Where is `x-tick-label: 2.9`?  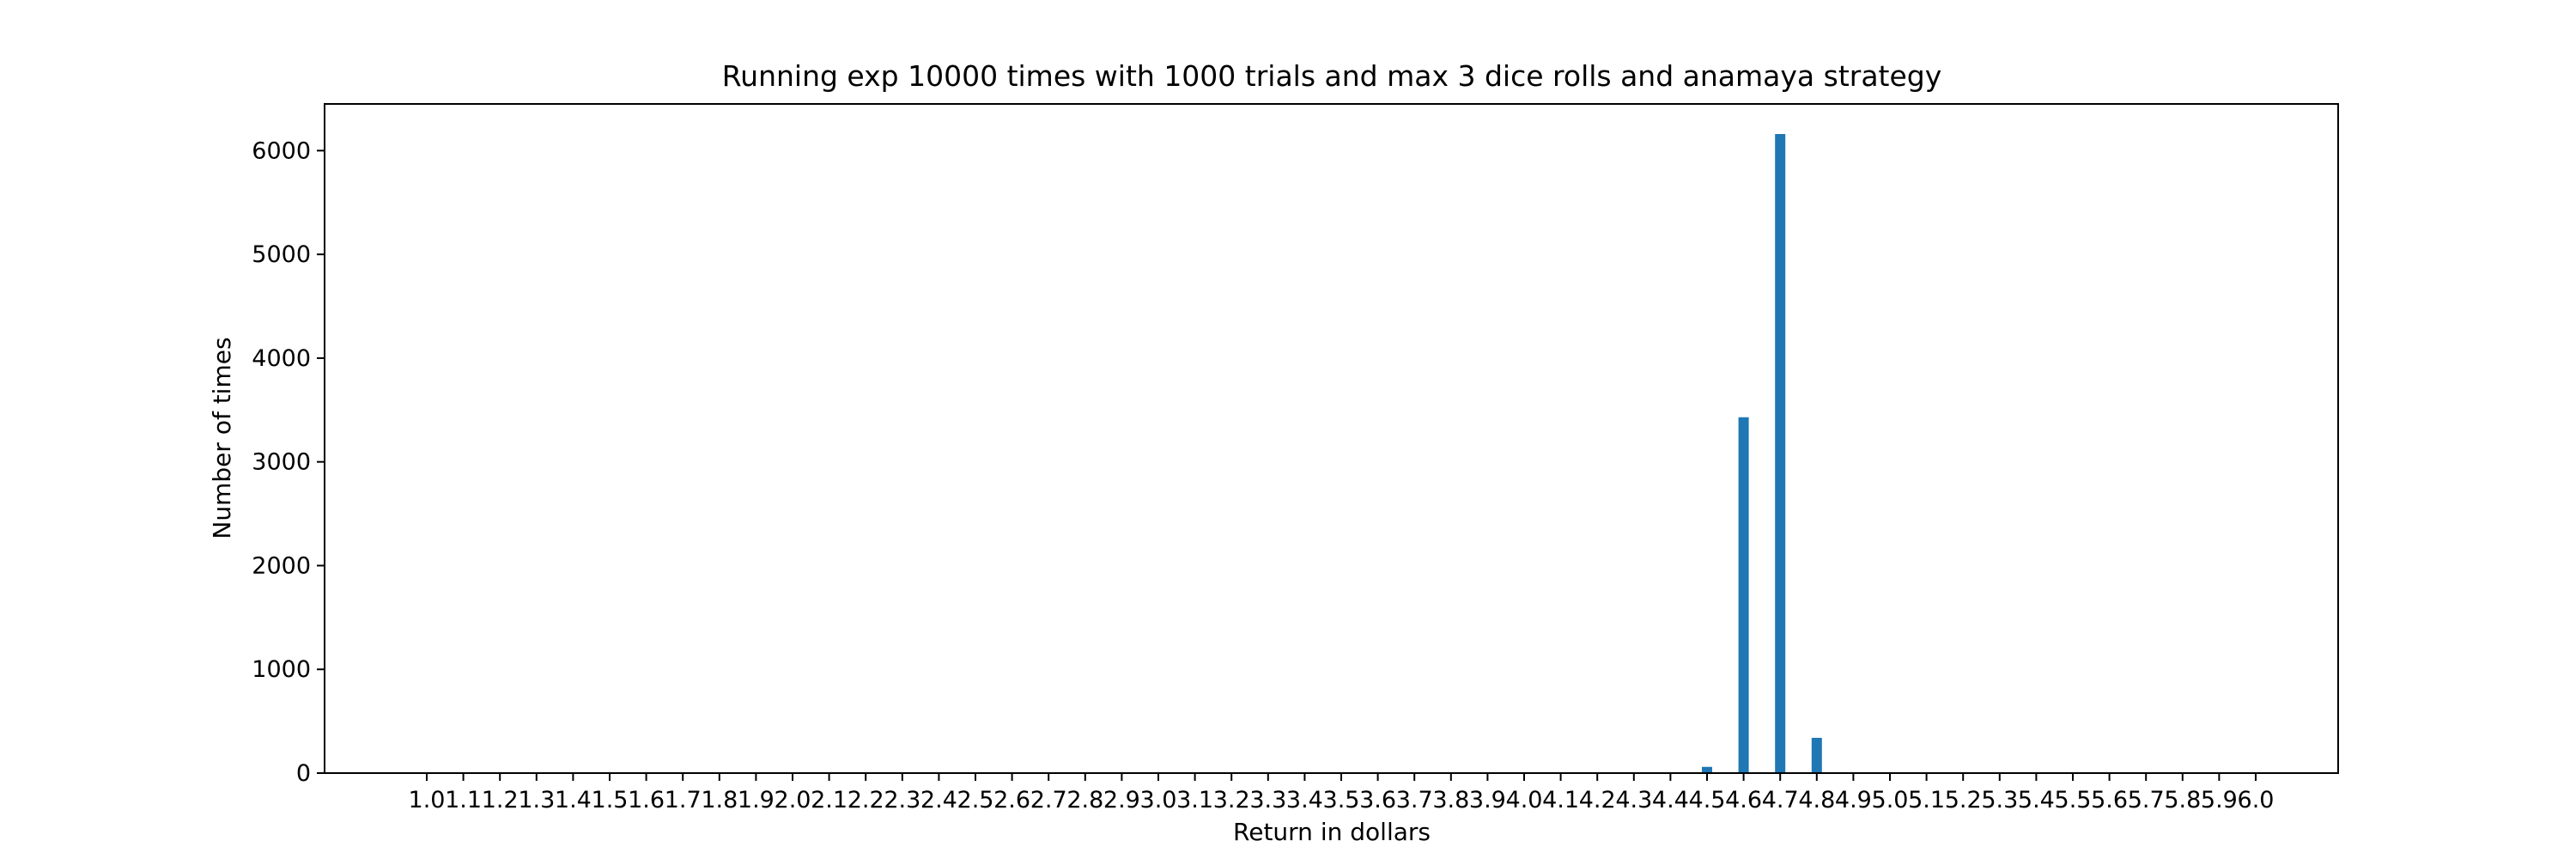 x-tick-label: 2.9 is located at coordinates (1122, 800).